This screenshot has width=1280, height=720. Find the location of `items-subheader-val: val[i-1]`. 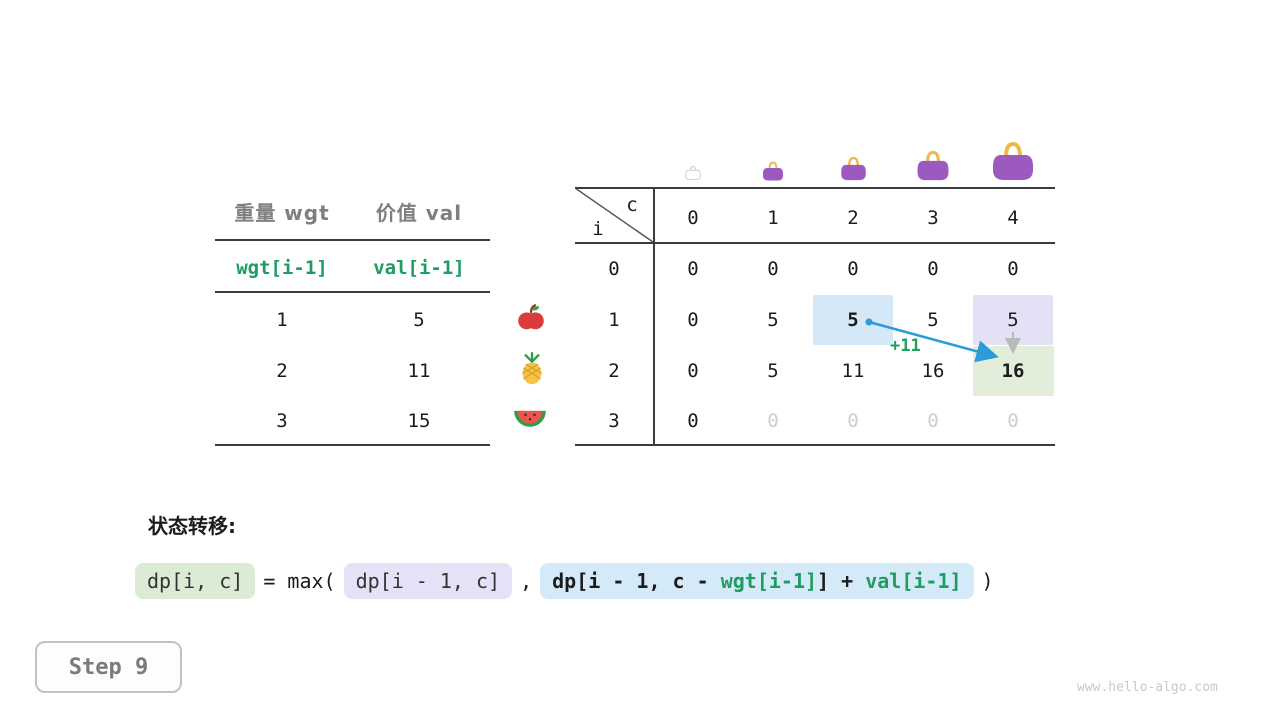

items-subheader-val: val[i-1] is located at coordinates (419, 268).